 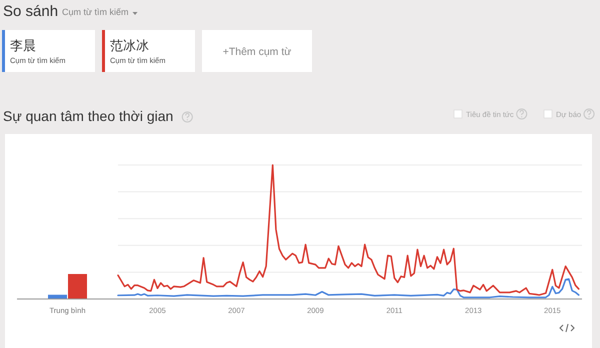 I want to click on legend-label: 范冰冰, so click(x=129, y=45).